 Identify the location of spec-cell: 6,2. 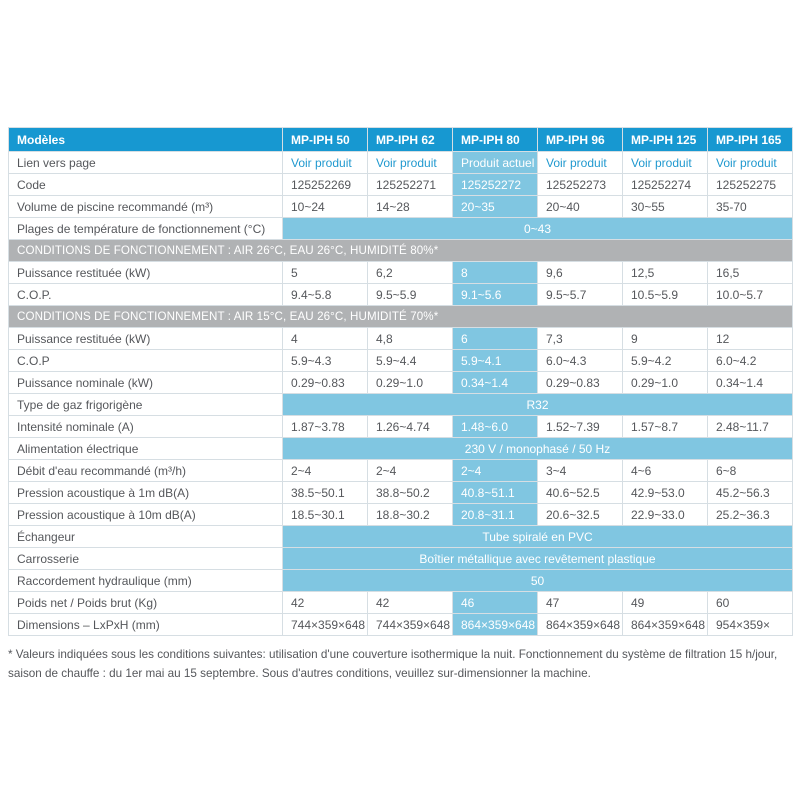
(410, 272).